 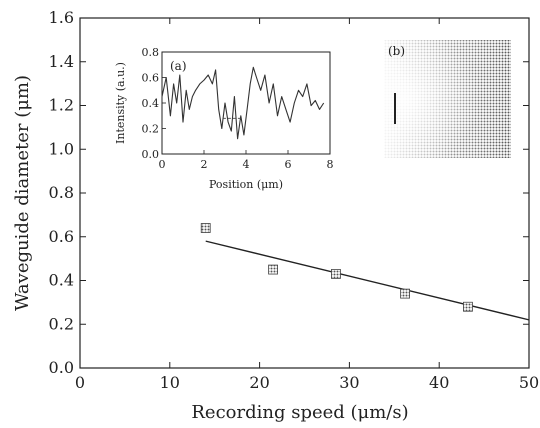 What do you see at coordinates (204, 164) in the screenshot?
I see `inset-a-x-tick-label: 2` at bounding box center [204, 164].